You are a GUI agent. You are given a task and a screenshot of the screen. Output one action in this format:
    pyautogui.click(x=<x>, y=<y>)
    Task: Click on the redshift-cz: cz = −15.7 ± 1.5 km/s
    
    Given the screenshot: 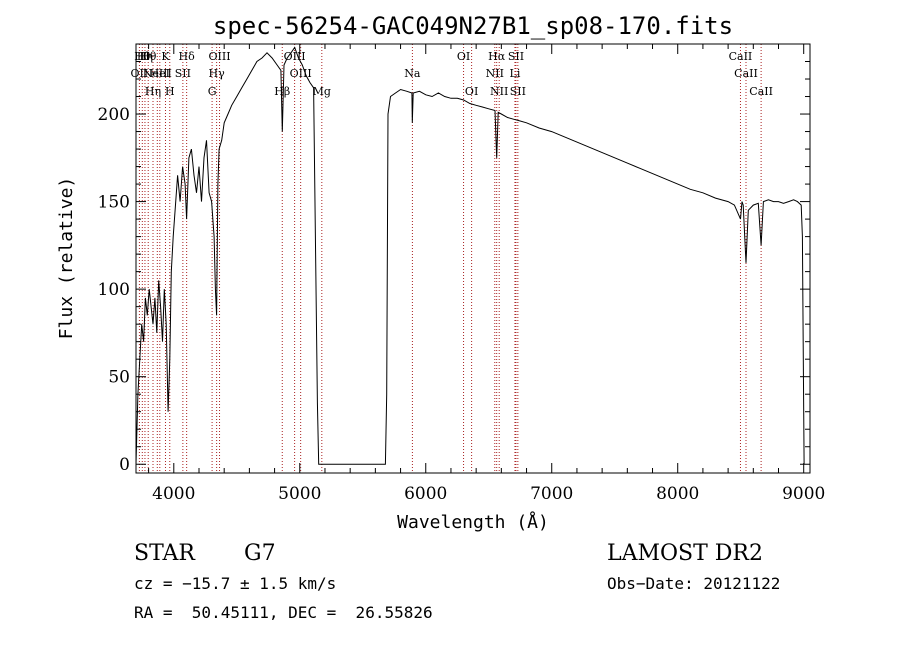 What is the action you would take?
    pyautogui.click(x=235, y=583)
    